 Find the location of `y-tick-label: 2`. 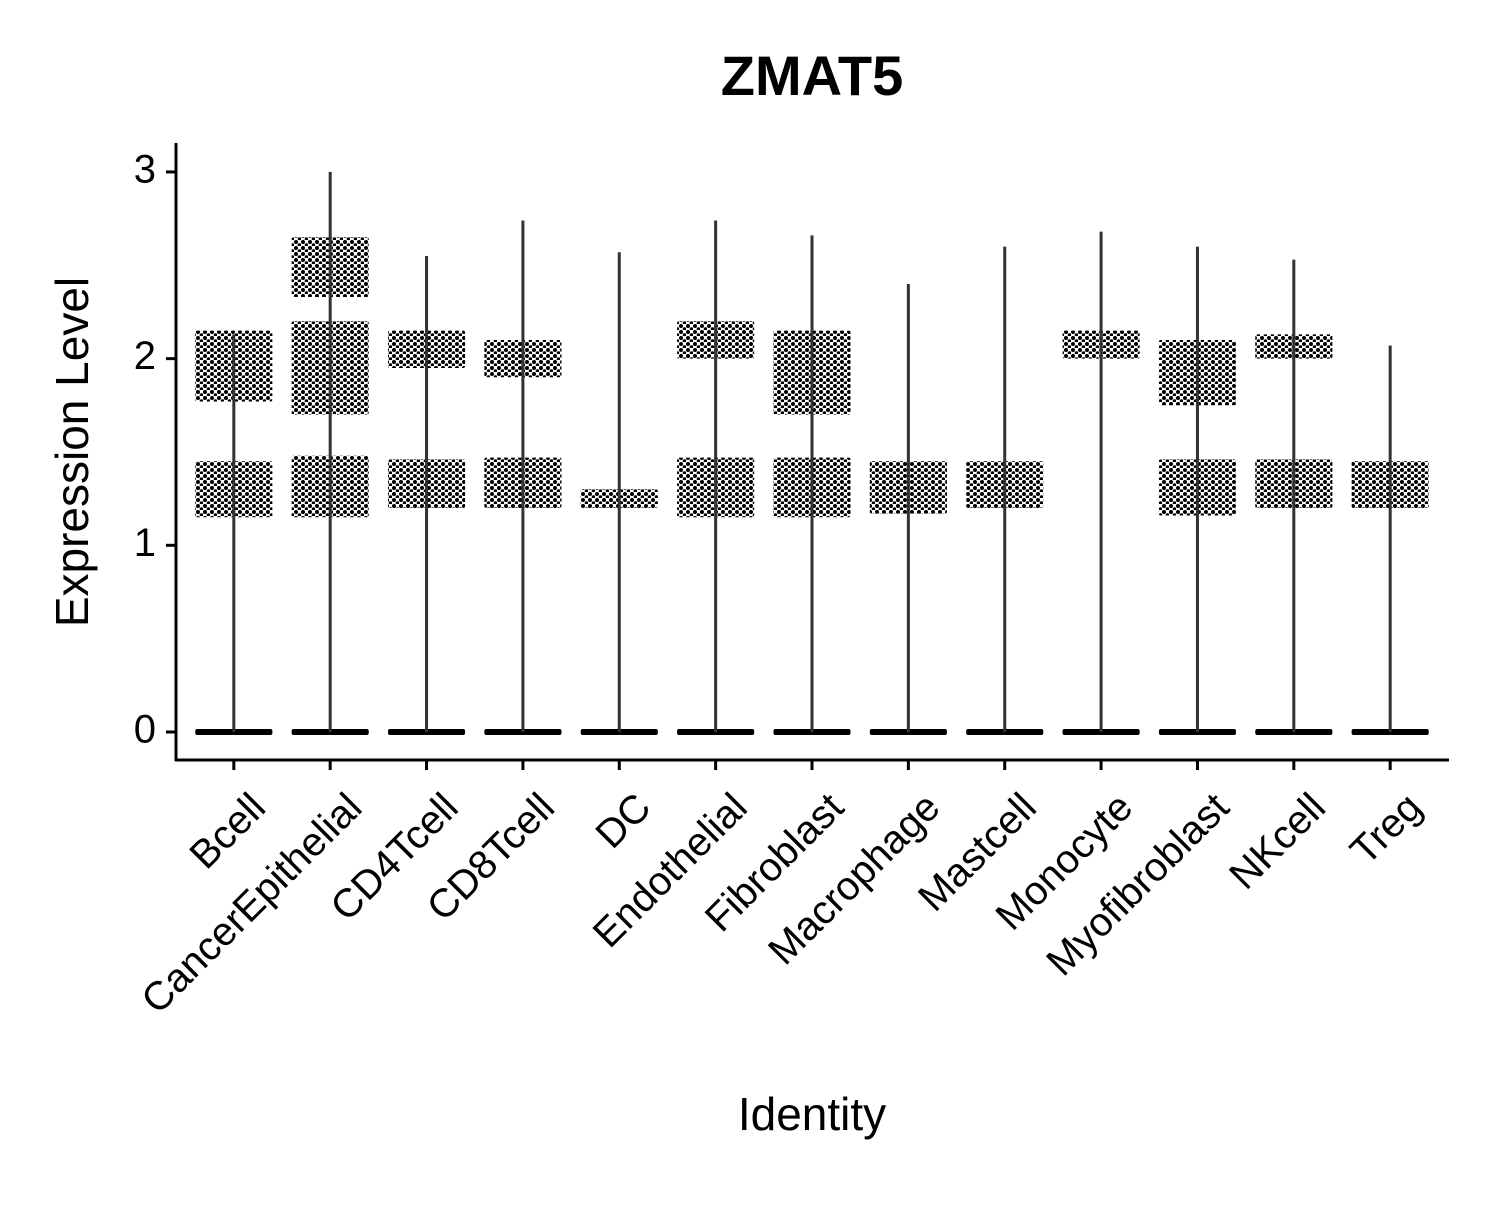

y-tick-label: 2 is located at coordinates (145, 356).